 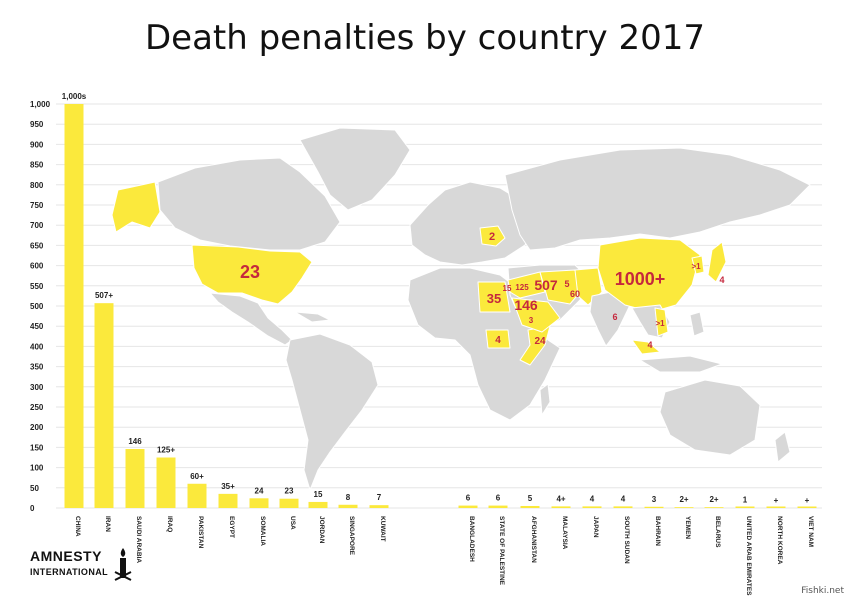 I want to click on category-label: SOUTH SUDAN, so click(x=626, y=540).